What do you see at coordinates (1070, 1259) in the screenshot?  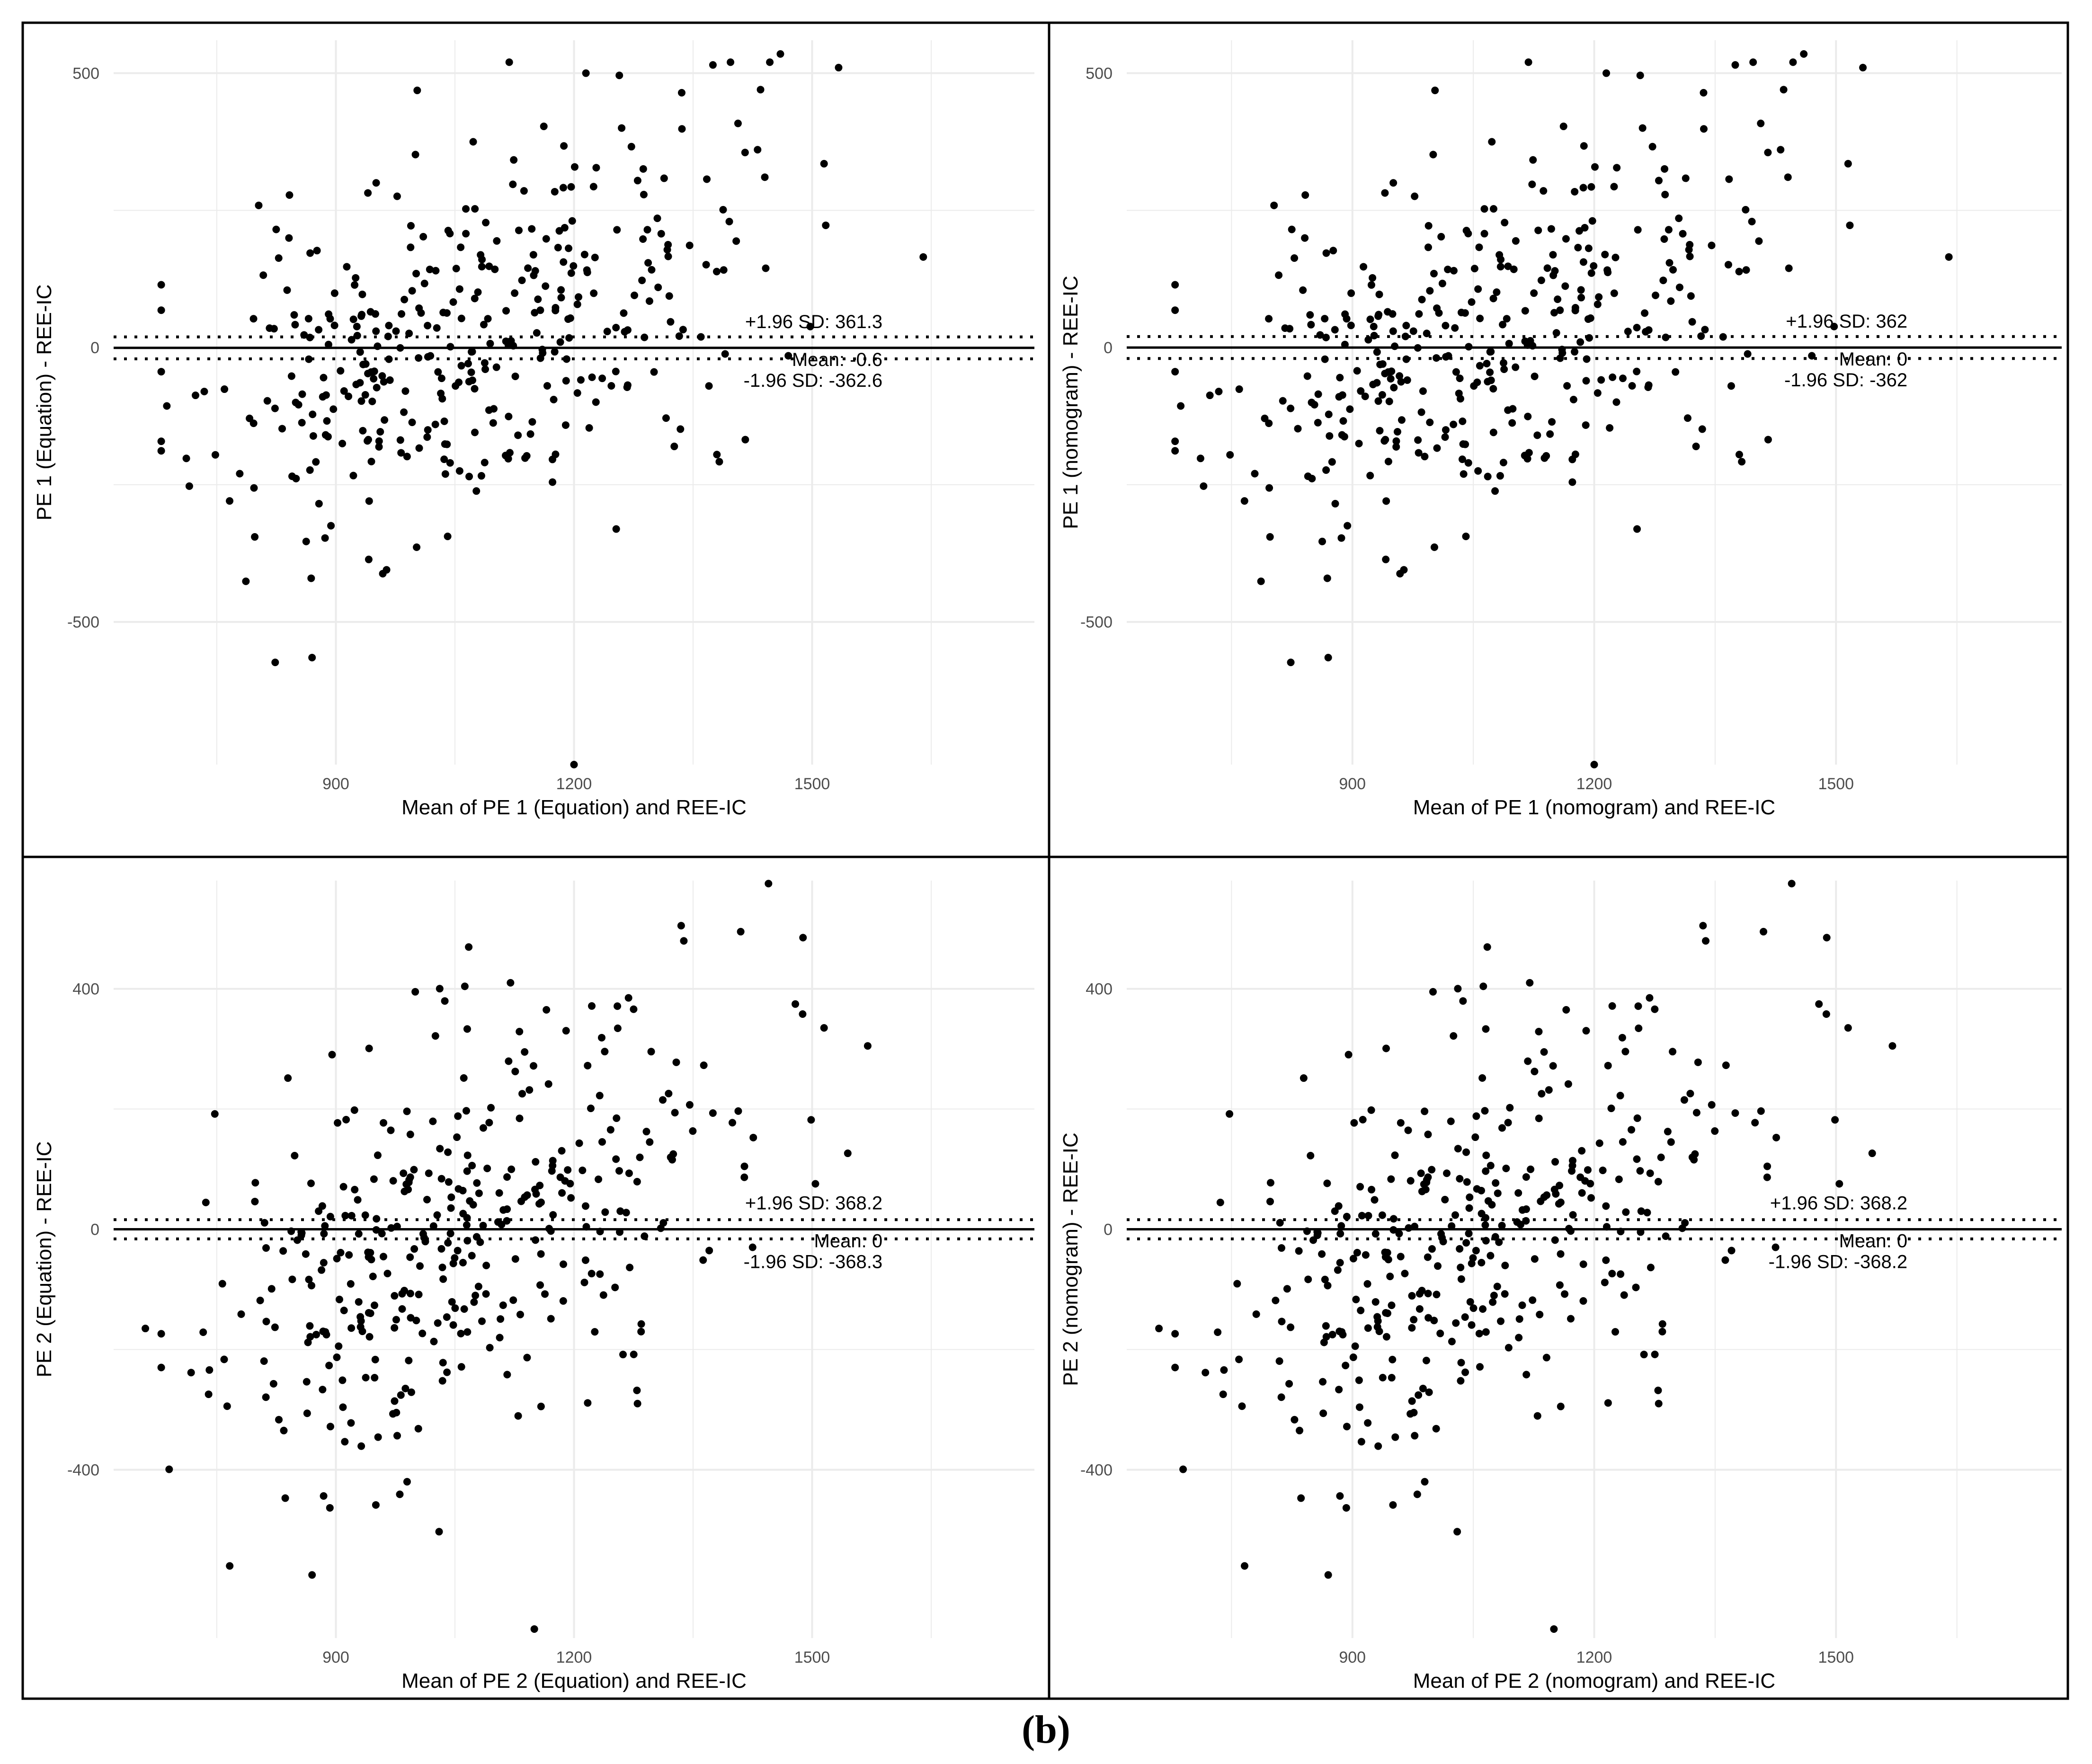 I see `y-axis-title: PE 2 (nomogram) - REE-IC` at bounding box center [1070, 1259].